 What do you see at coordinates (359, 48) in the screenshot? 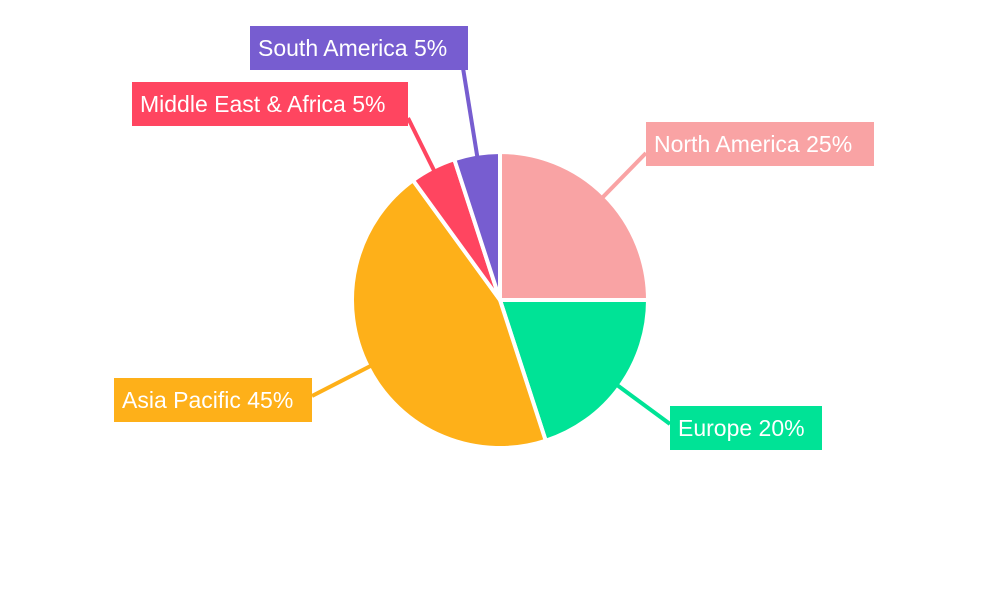
I see `data-label: South America 5%` at bounding box center [359, 48].